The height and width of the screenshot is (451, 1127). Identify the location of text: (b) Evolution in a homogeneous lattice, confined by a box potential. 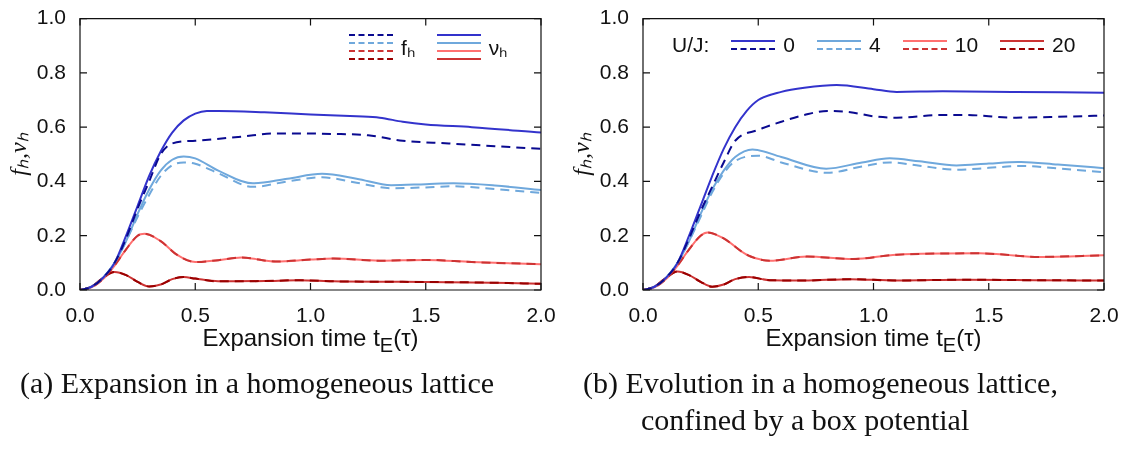
(821, 401).